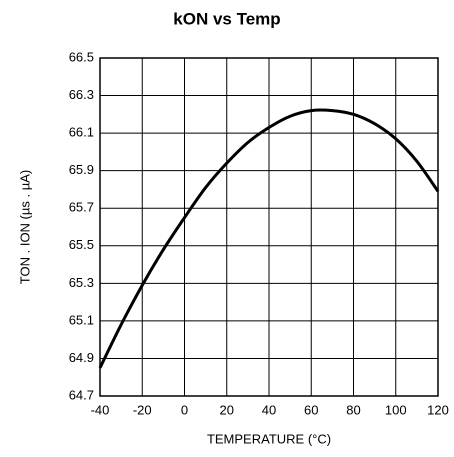 This screenshot has height=457, width=454. What do you see at coordinates (100, 409) in the screenshot?
I see `x-tick-label: -40` at bounding box center [100, 409].